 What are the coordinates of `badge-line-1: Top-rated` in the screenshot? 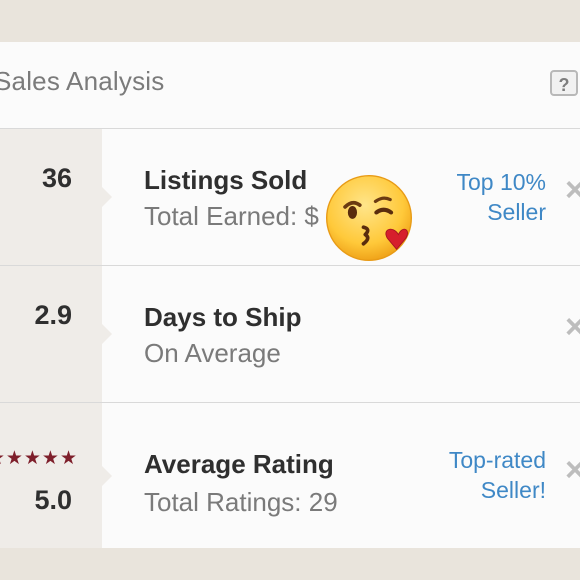 It's located at (497, 460).